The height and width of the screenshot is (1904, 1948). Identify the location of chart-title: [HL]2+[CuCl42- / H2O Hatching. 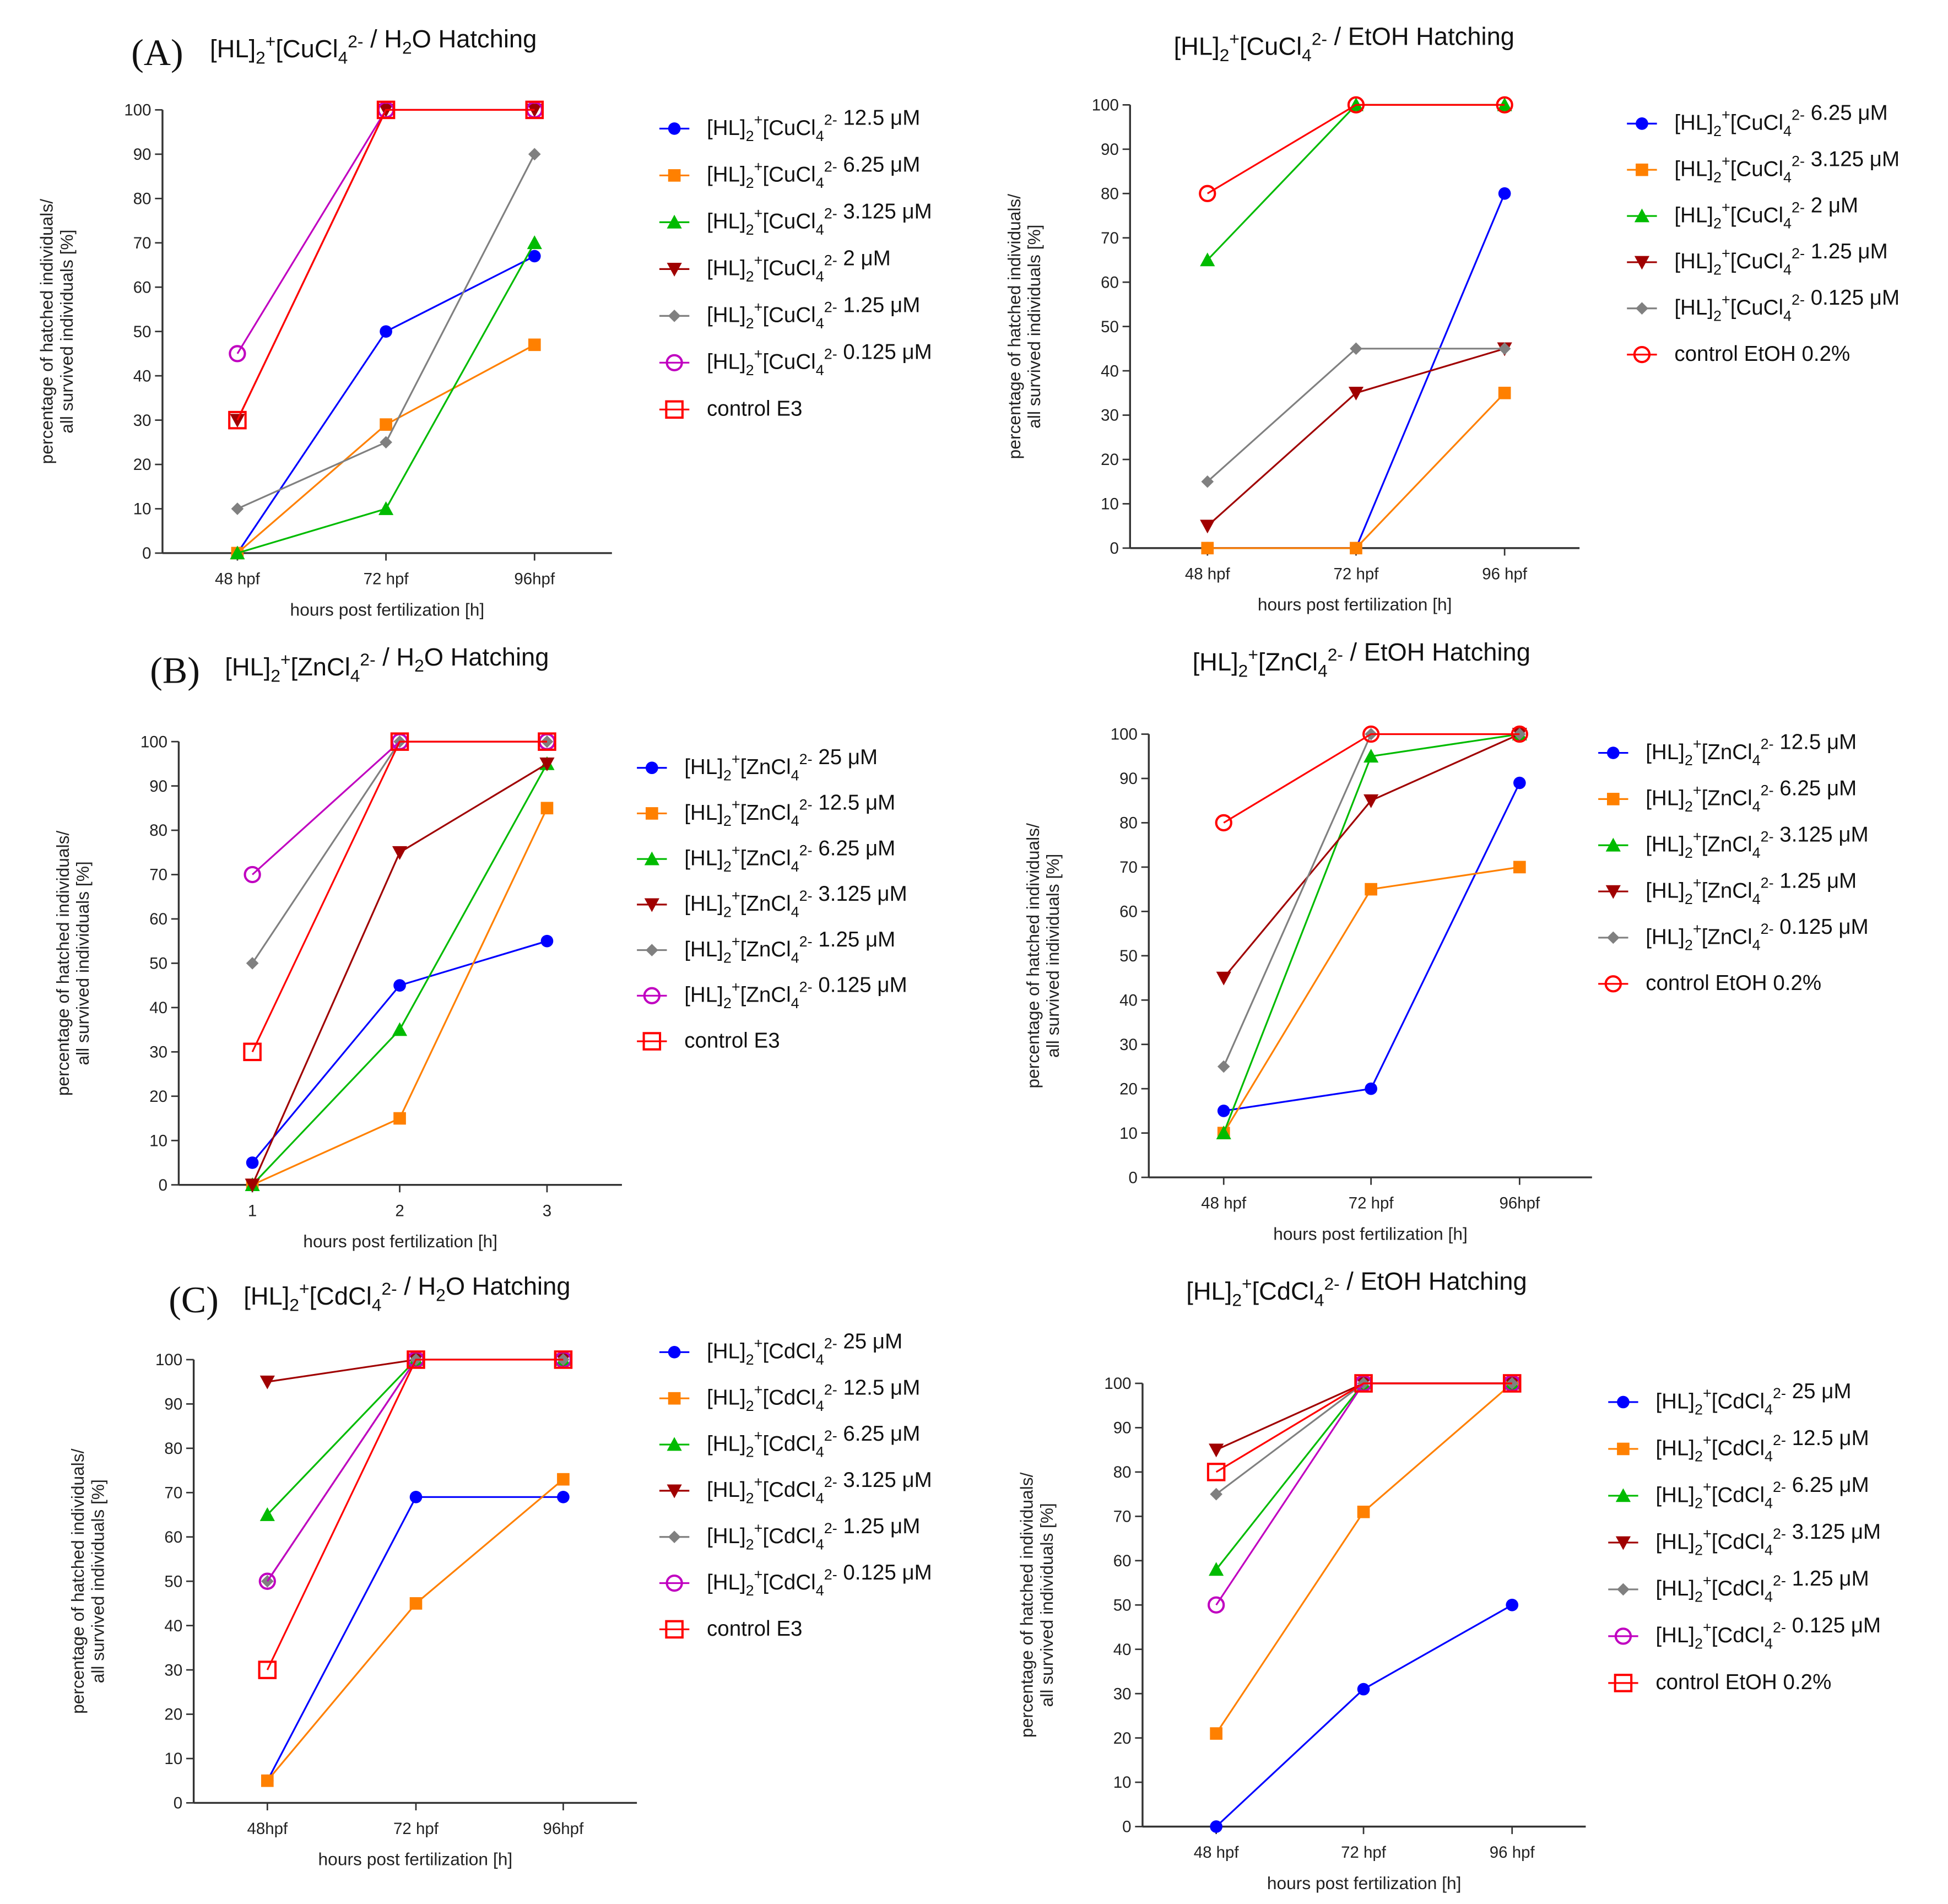
(373, 46).